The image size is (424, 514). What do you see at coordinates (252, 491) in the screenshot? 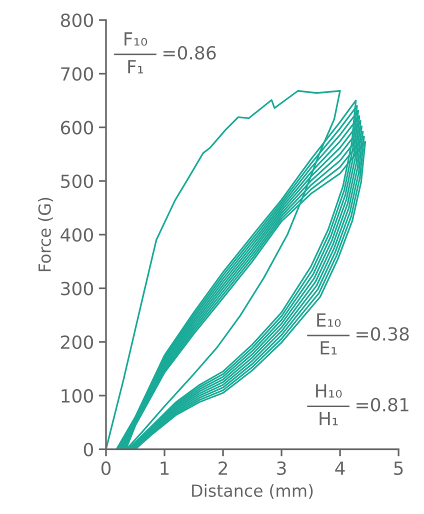
I see `x-axis-title: Distance (mm)` at bounding box center [252, 491].